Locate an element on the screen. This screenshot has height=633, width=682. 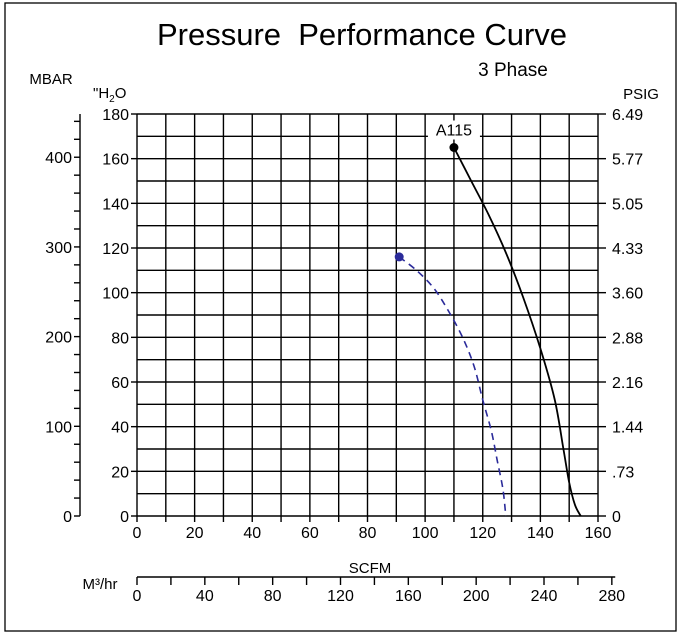
water-column-label-subscript: 2 is located at coordinates (112, 99).